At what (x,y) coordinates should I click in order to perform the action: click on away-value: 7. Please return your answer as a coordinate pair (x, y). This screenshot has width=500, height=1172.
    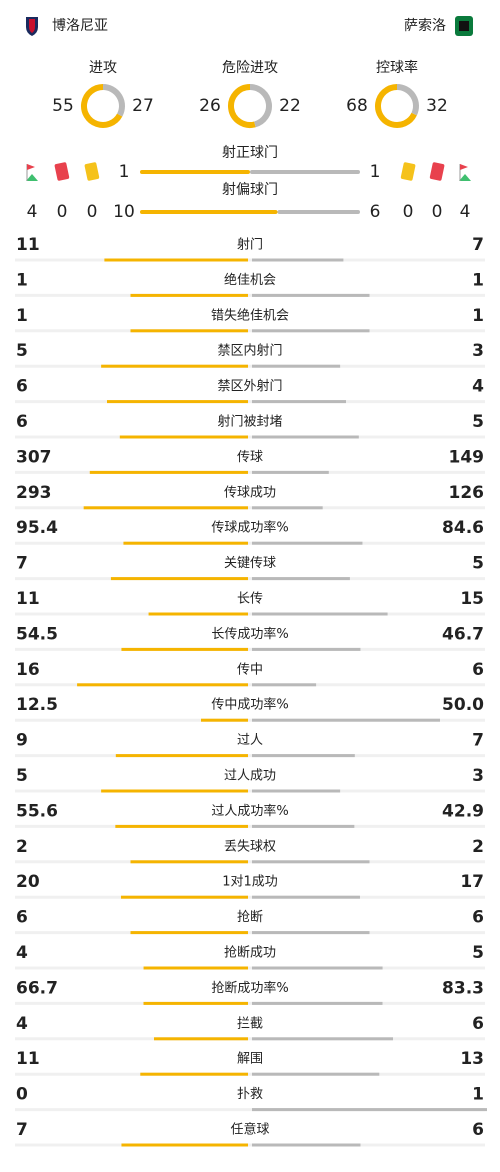
    Looking at the image, I should click on (478, 245).